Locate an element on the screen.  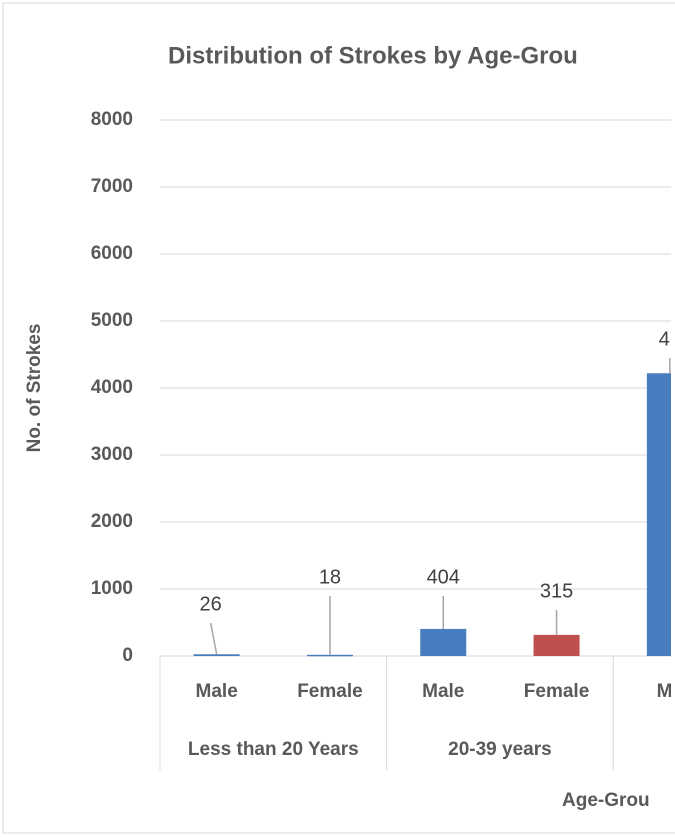
chart-title: Distribution of Strokes by Age-Grou is located at coordinates (373, 55).